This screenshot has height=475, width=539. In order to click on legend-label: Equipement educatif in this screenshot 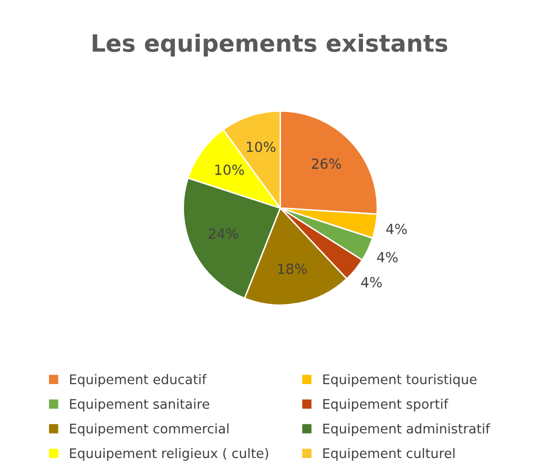, I will do `click(138, 380)`.